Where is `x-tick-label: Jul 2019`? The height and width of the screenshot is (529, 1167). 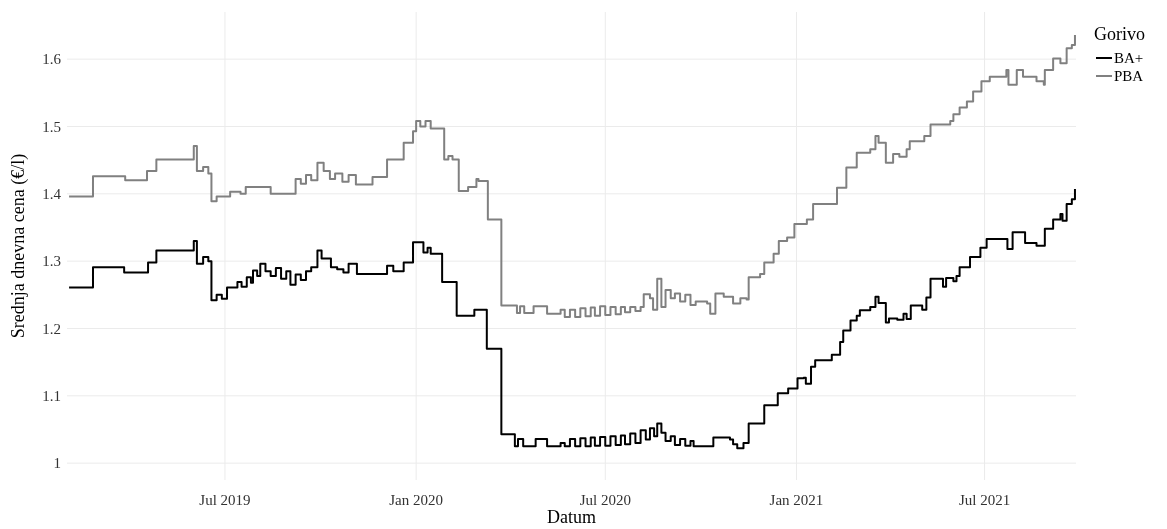
x-tick-label: Jul 2019 is located at coordinates (225, 500).